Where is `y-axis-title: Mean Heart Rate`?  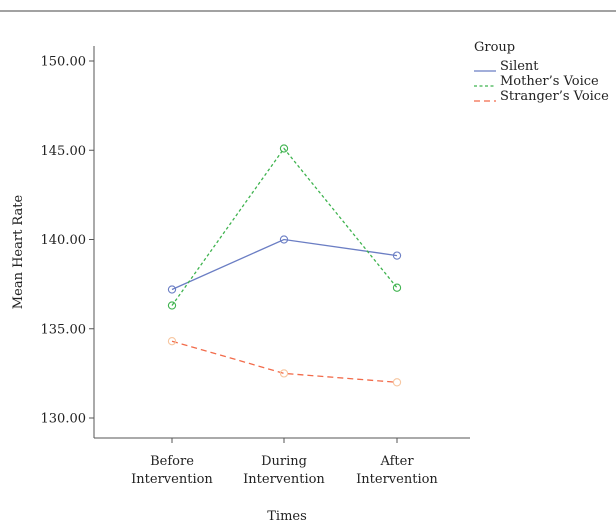
y-axis-title: Mean Heart Rate is located at coordinates (18, 252).